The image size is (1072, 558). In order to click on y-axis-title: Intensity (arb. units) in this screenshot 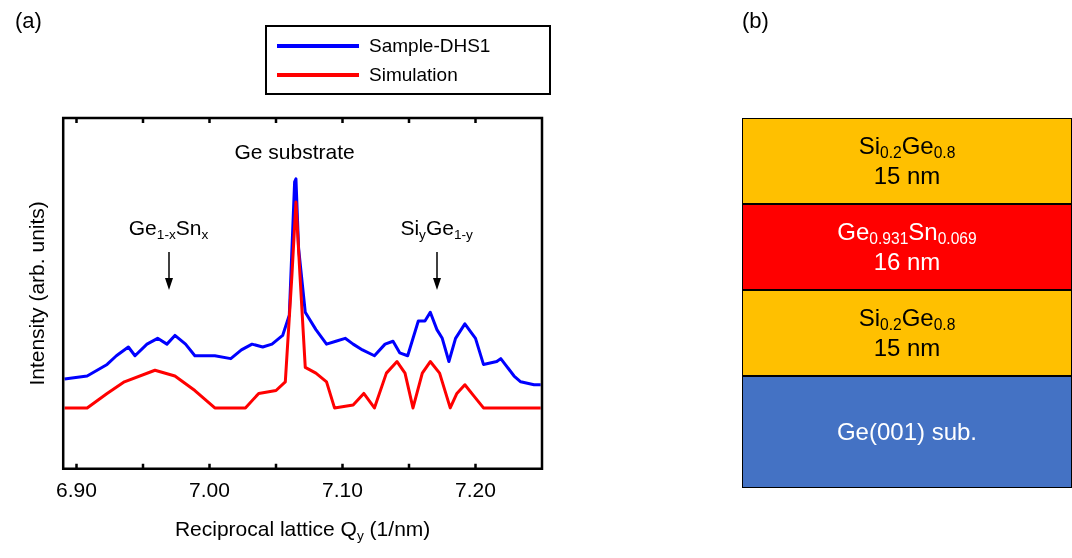, I will do `click(37, 293)`.